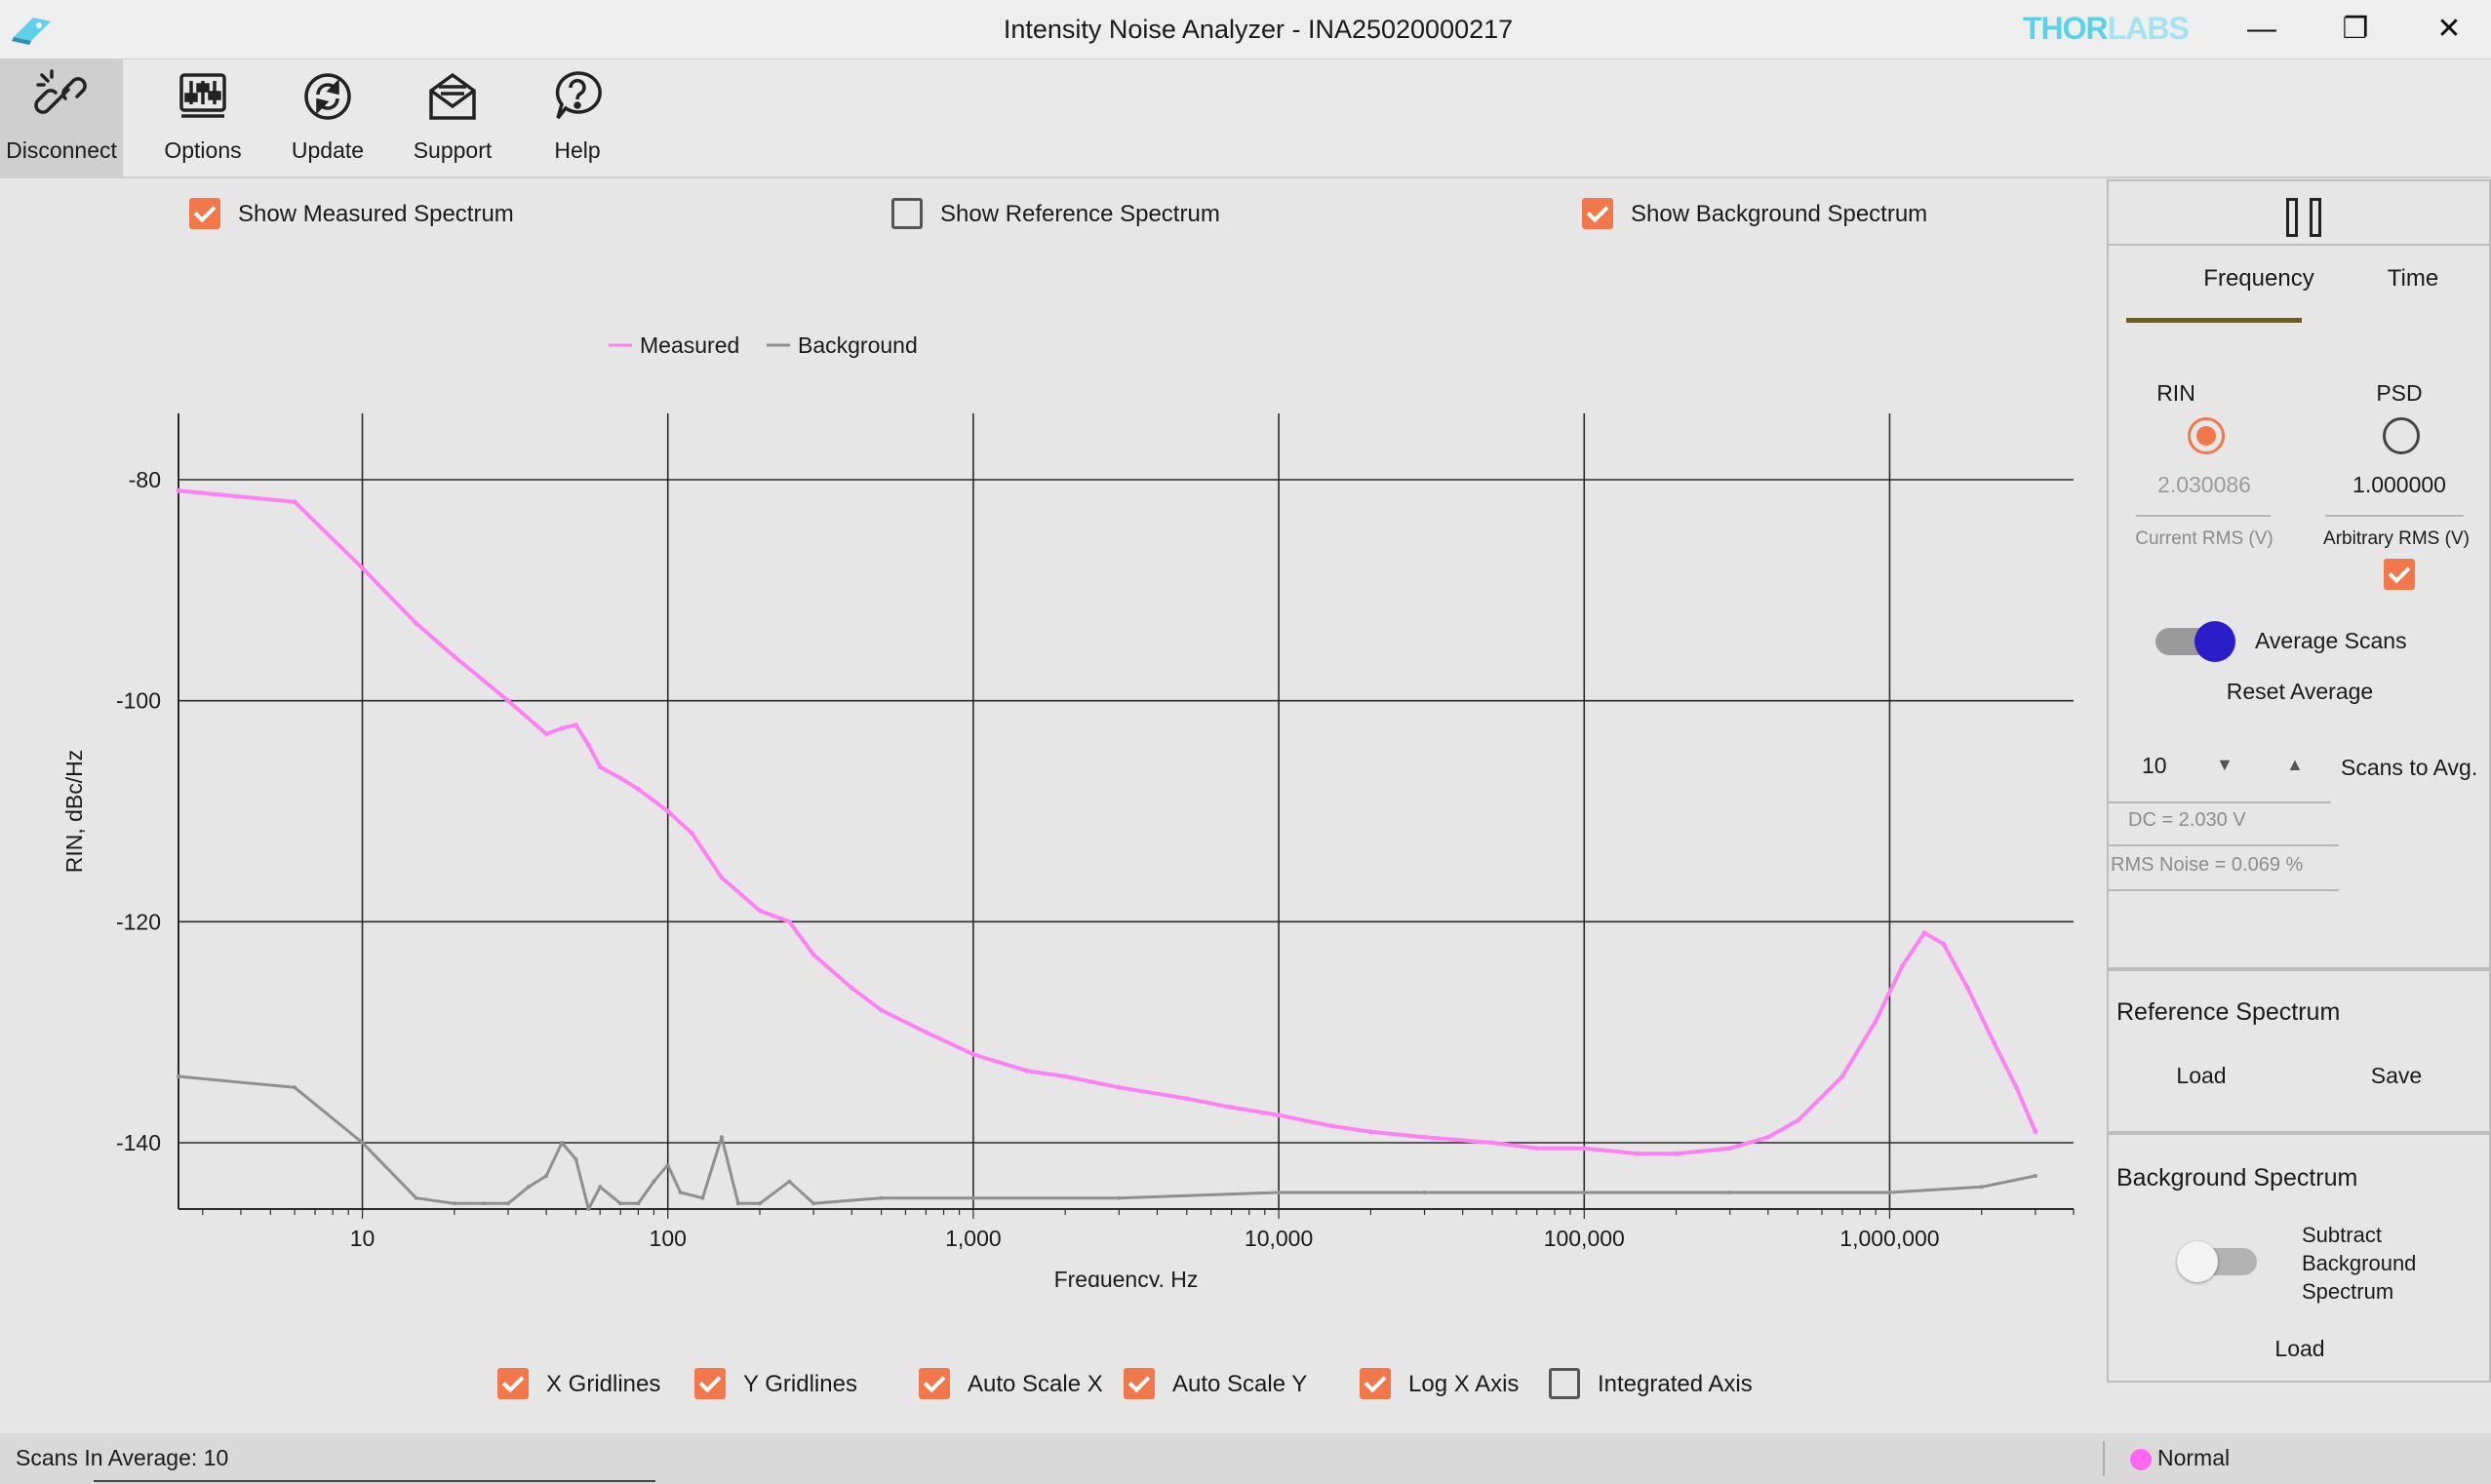 Image resolution: width=2491 pixels, height=1484 pixels. Describe the element at coordinates (376, 214) in the screenshot. I see `show-measured-label: Show Measured Spectrum` at that location.